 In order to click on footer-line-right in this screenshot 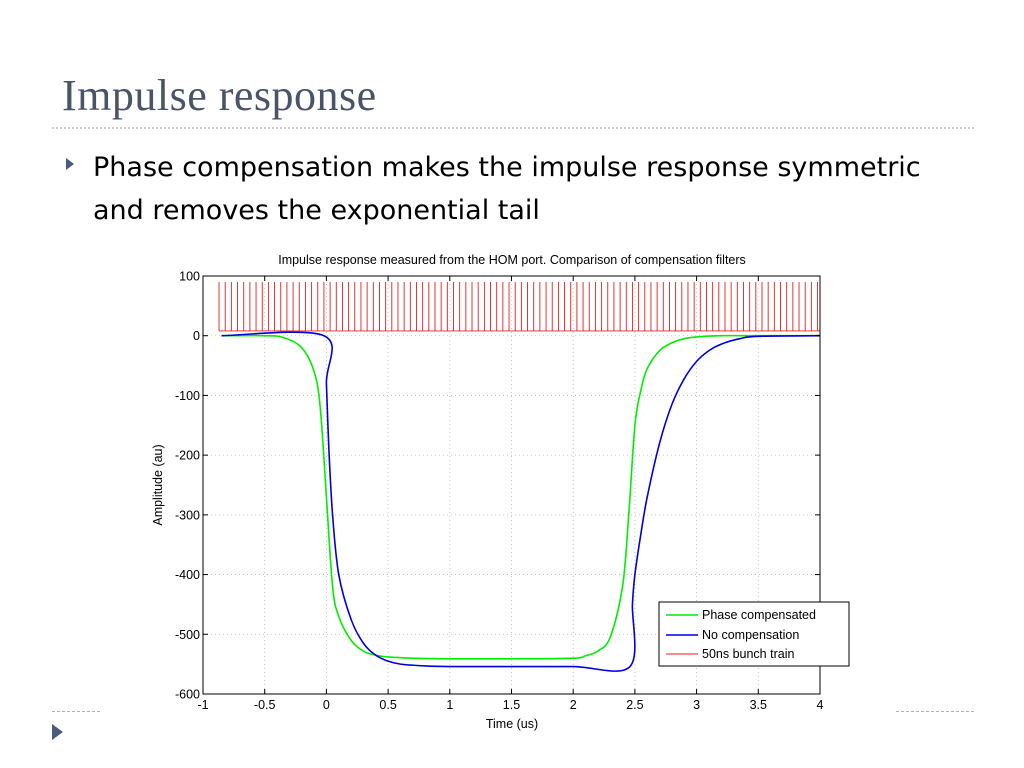, I will do `click(935, 711)`.